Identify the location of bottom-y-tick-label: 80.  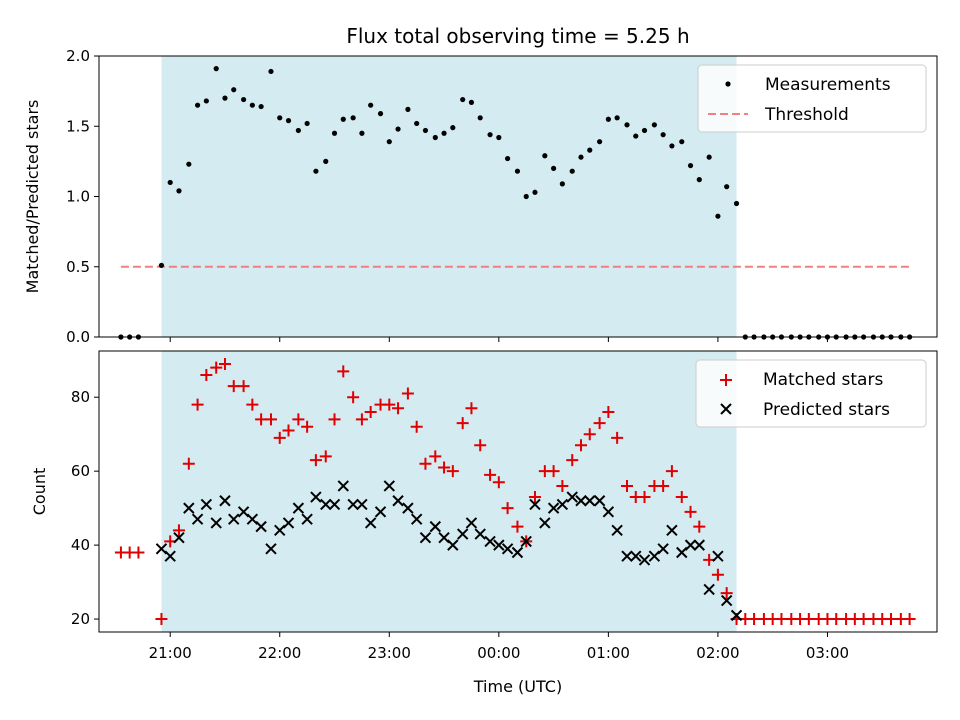
(80, 397).